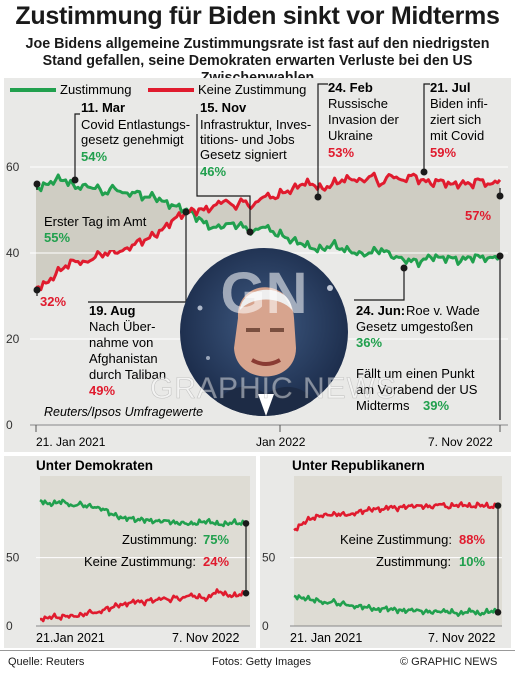  Describe the element at coordinates (450, 87) in the screenshot. I see `annotation-21-jul-date: 21. Jul` at that location.